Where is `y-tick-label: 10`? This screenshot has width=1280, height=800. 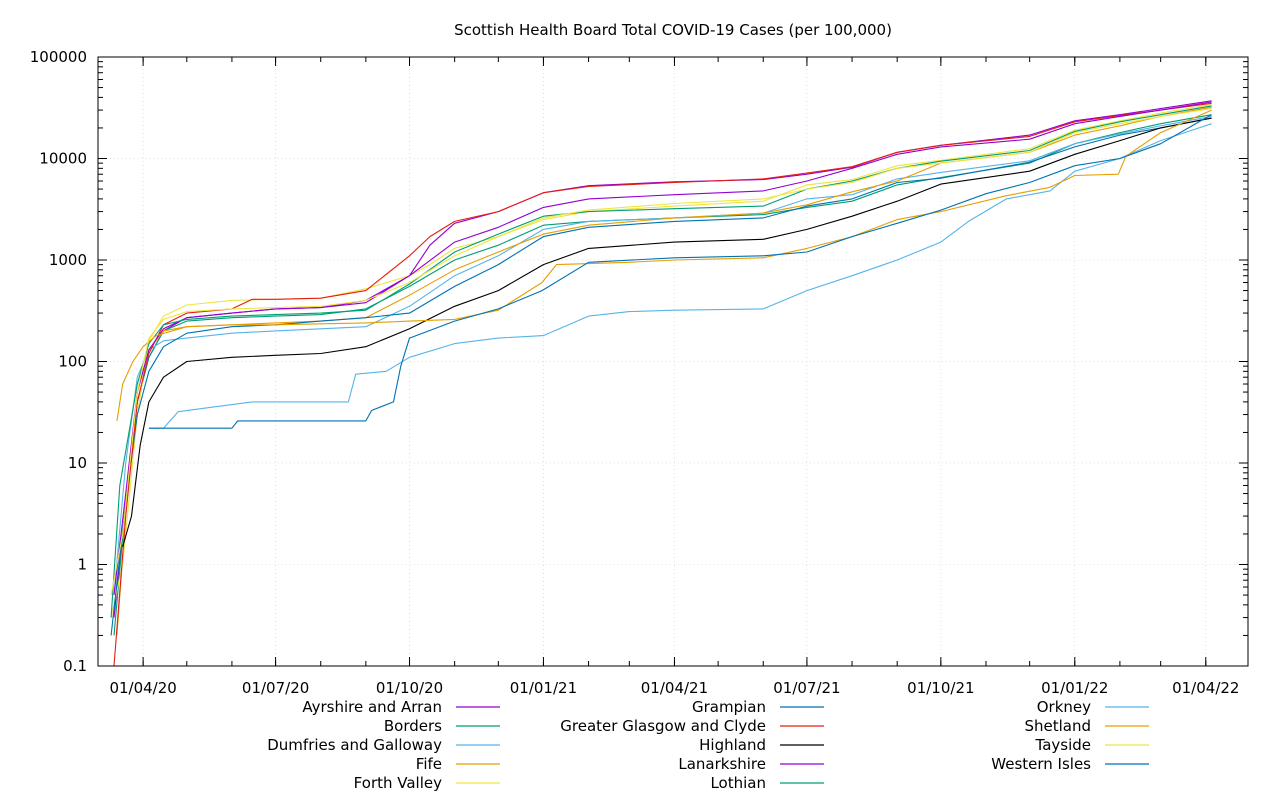
y-tick-label: 10 is located at coordinates (77, 463).